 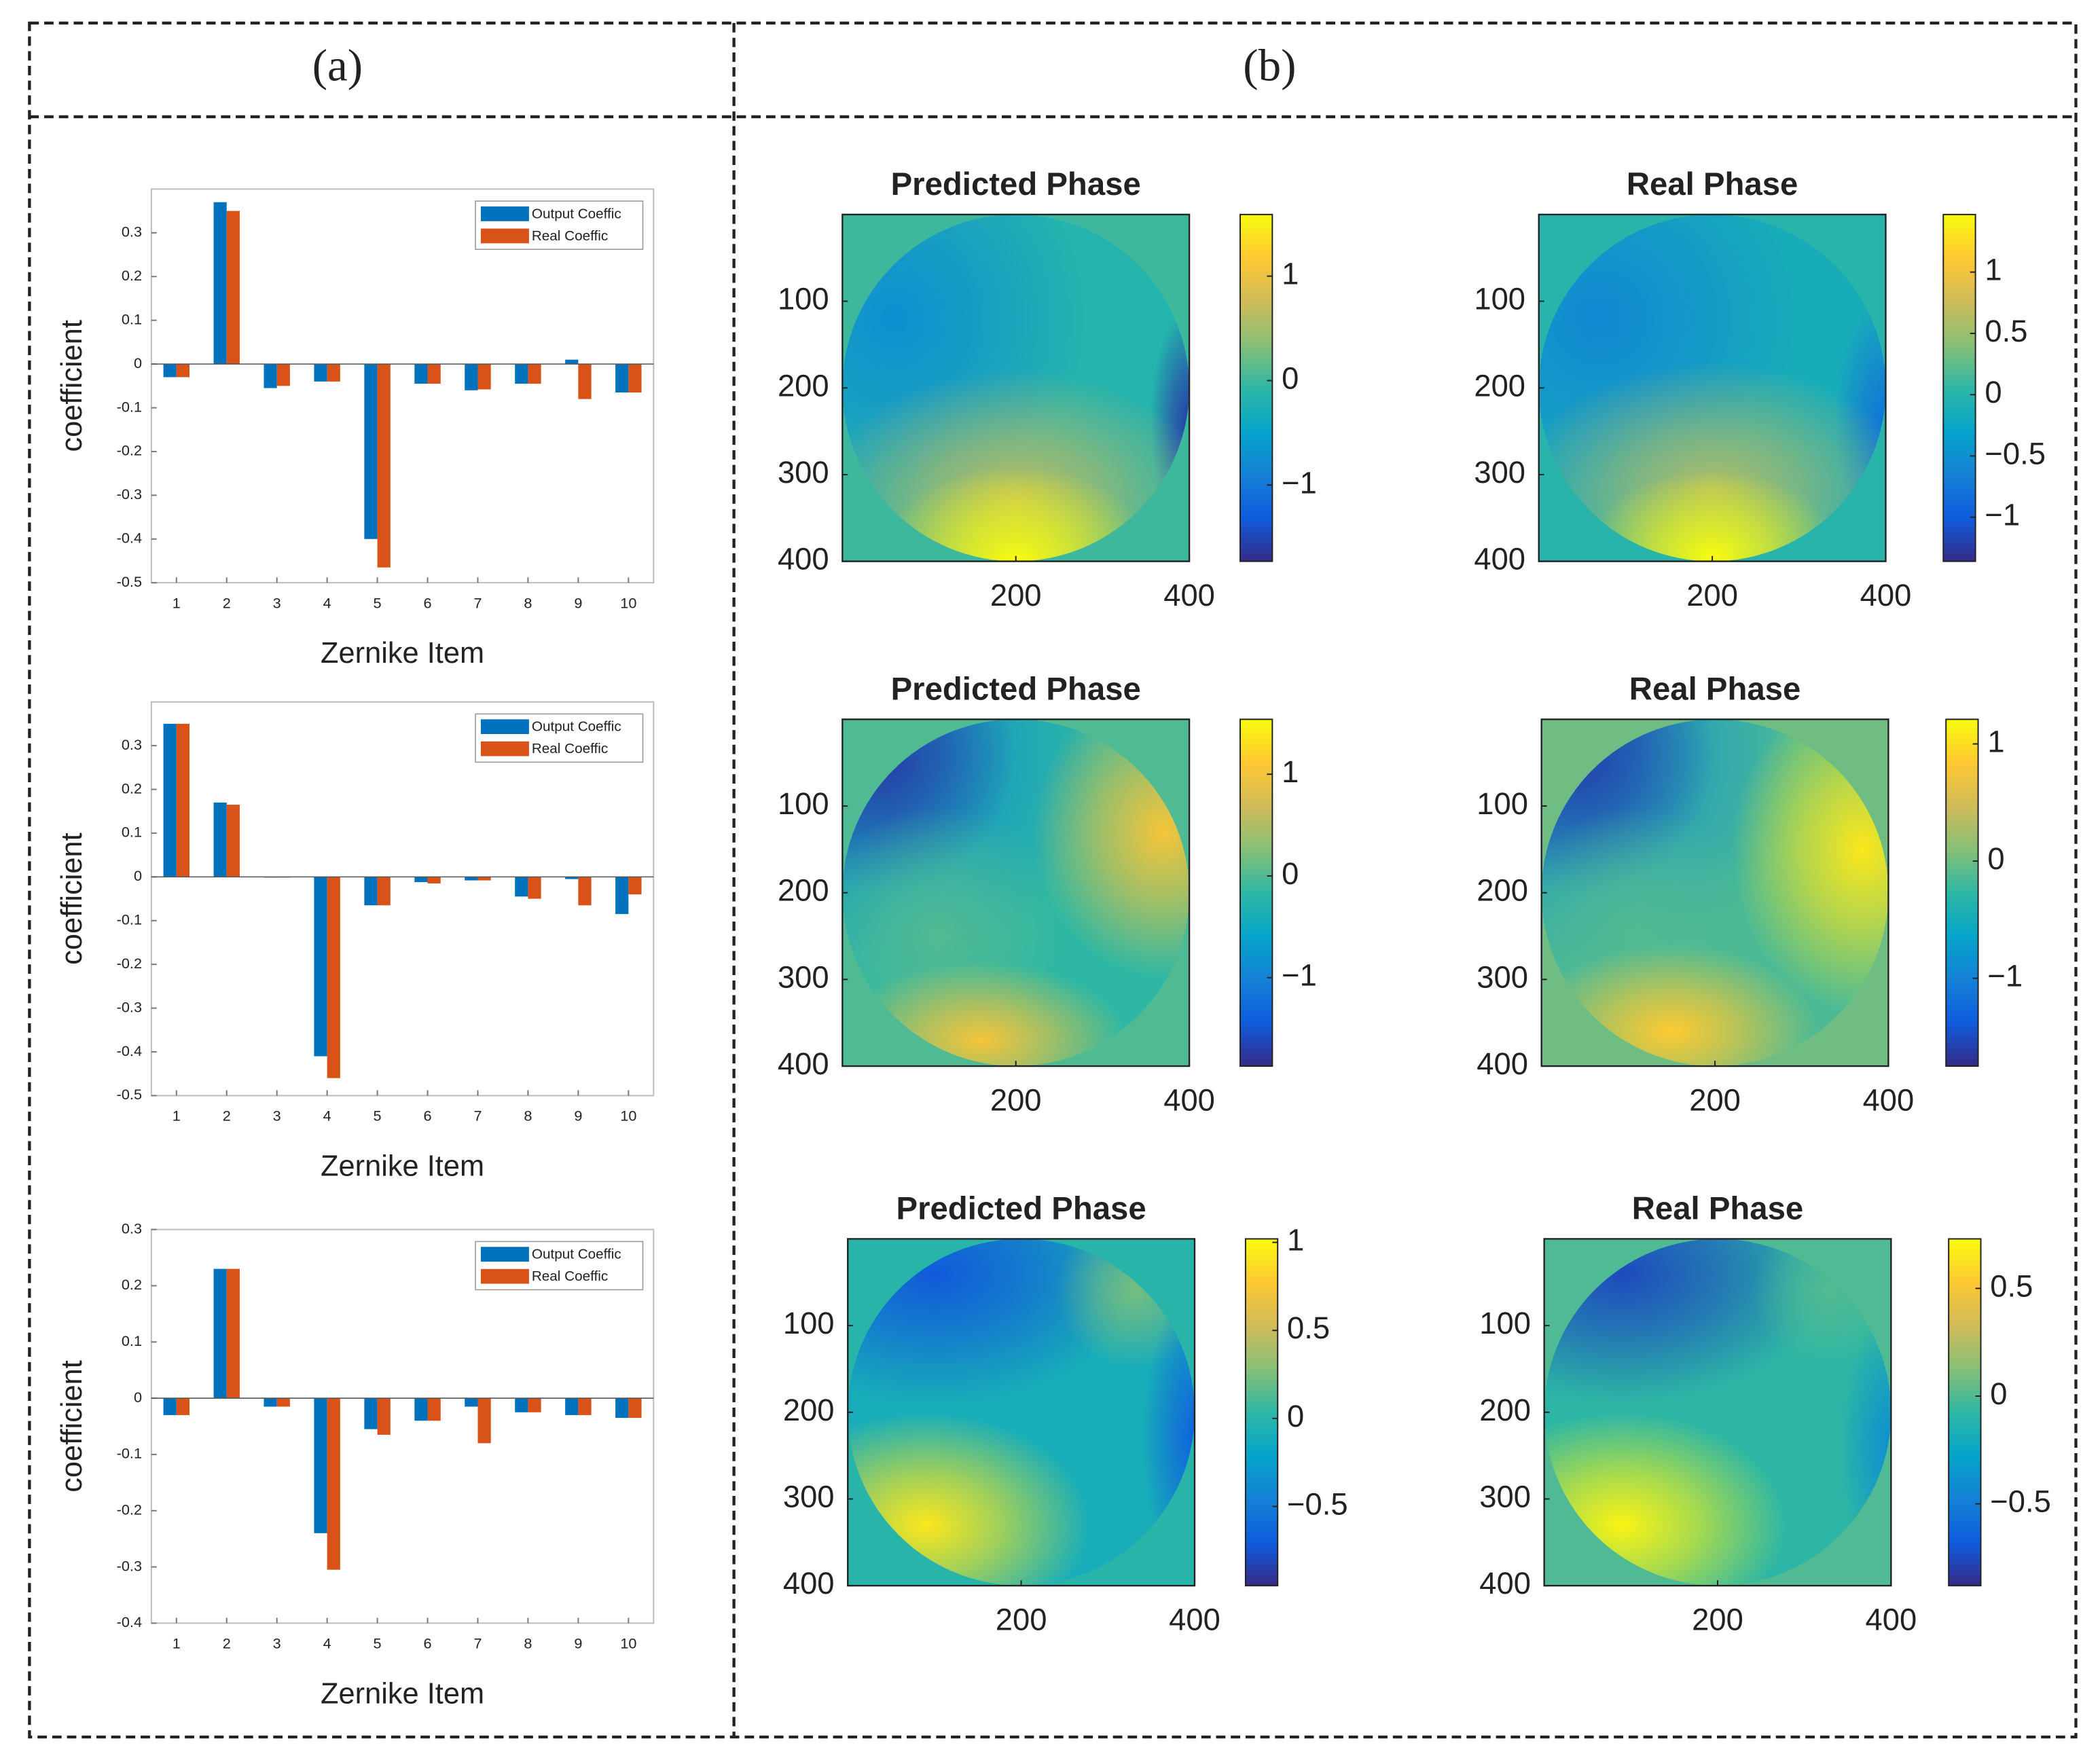 What do you see at coordinates (570, 748) in the screenshot?
I see `legend-label: Real Coeffic` at bounding box center [570, 748].